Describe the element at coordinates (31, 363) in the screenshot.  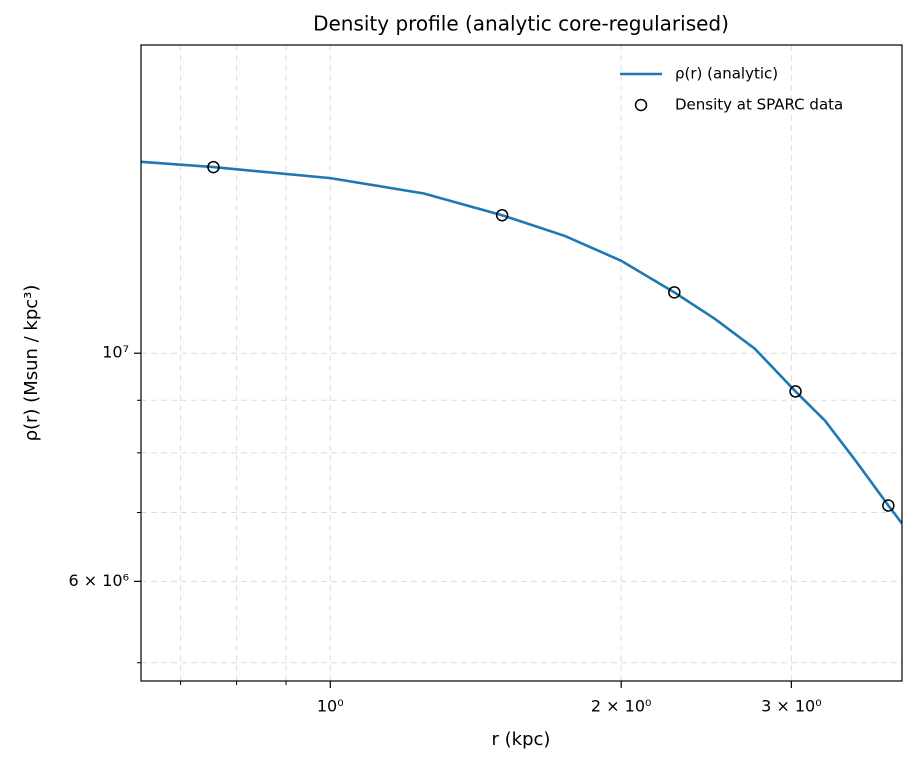
I see `y-axis-label: ρ(r) (Msun / kpc³)` at that location.